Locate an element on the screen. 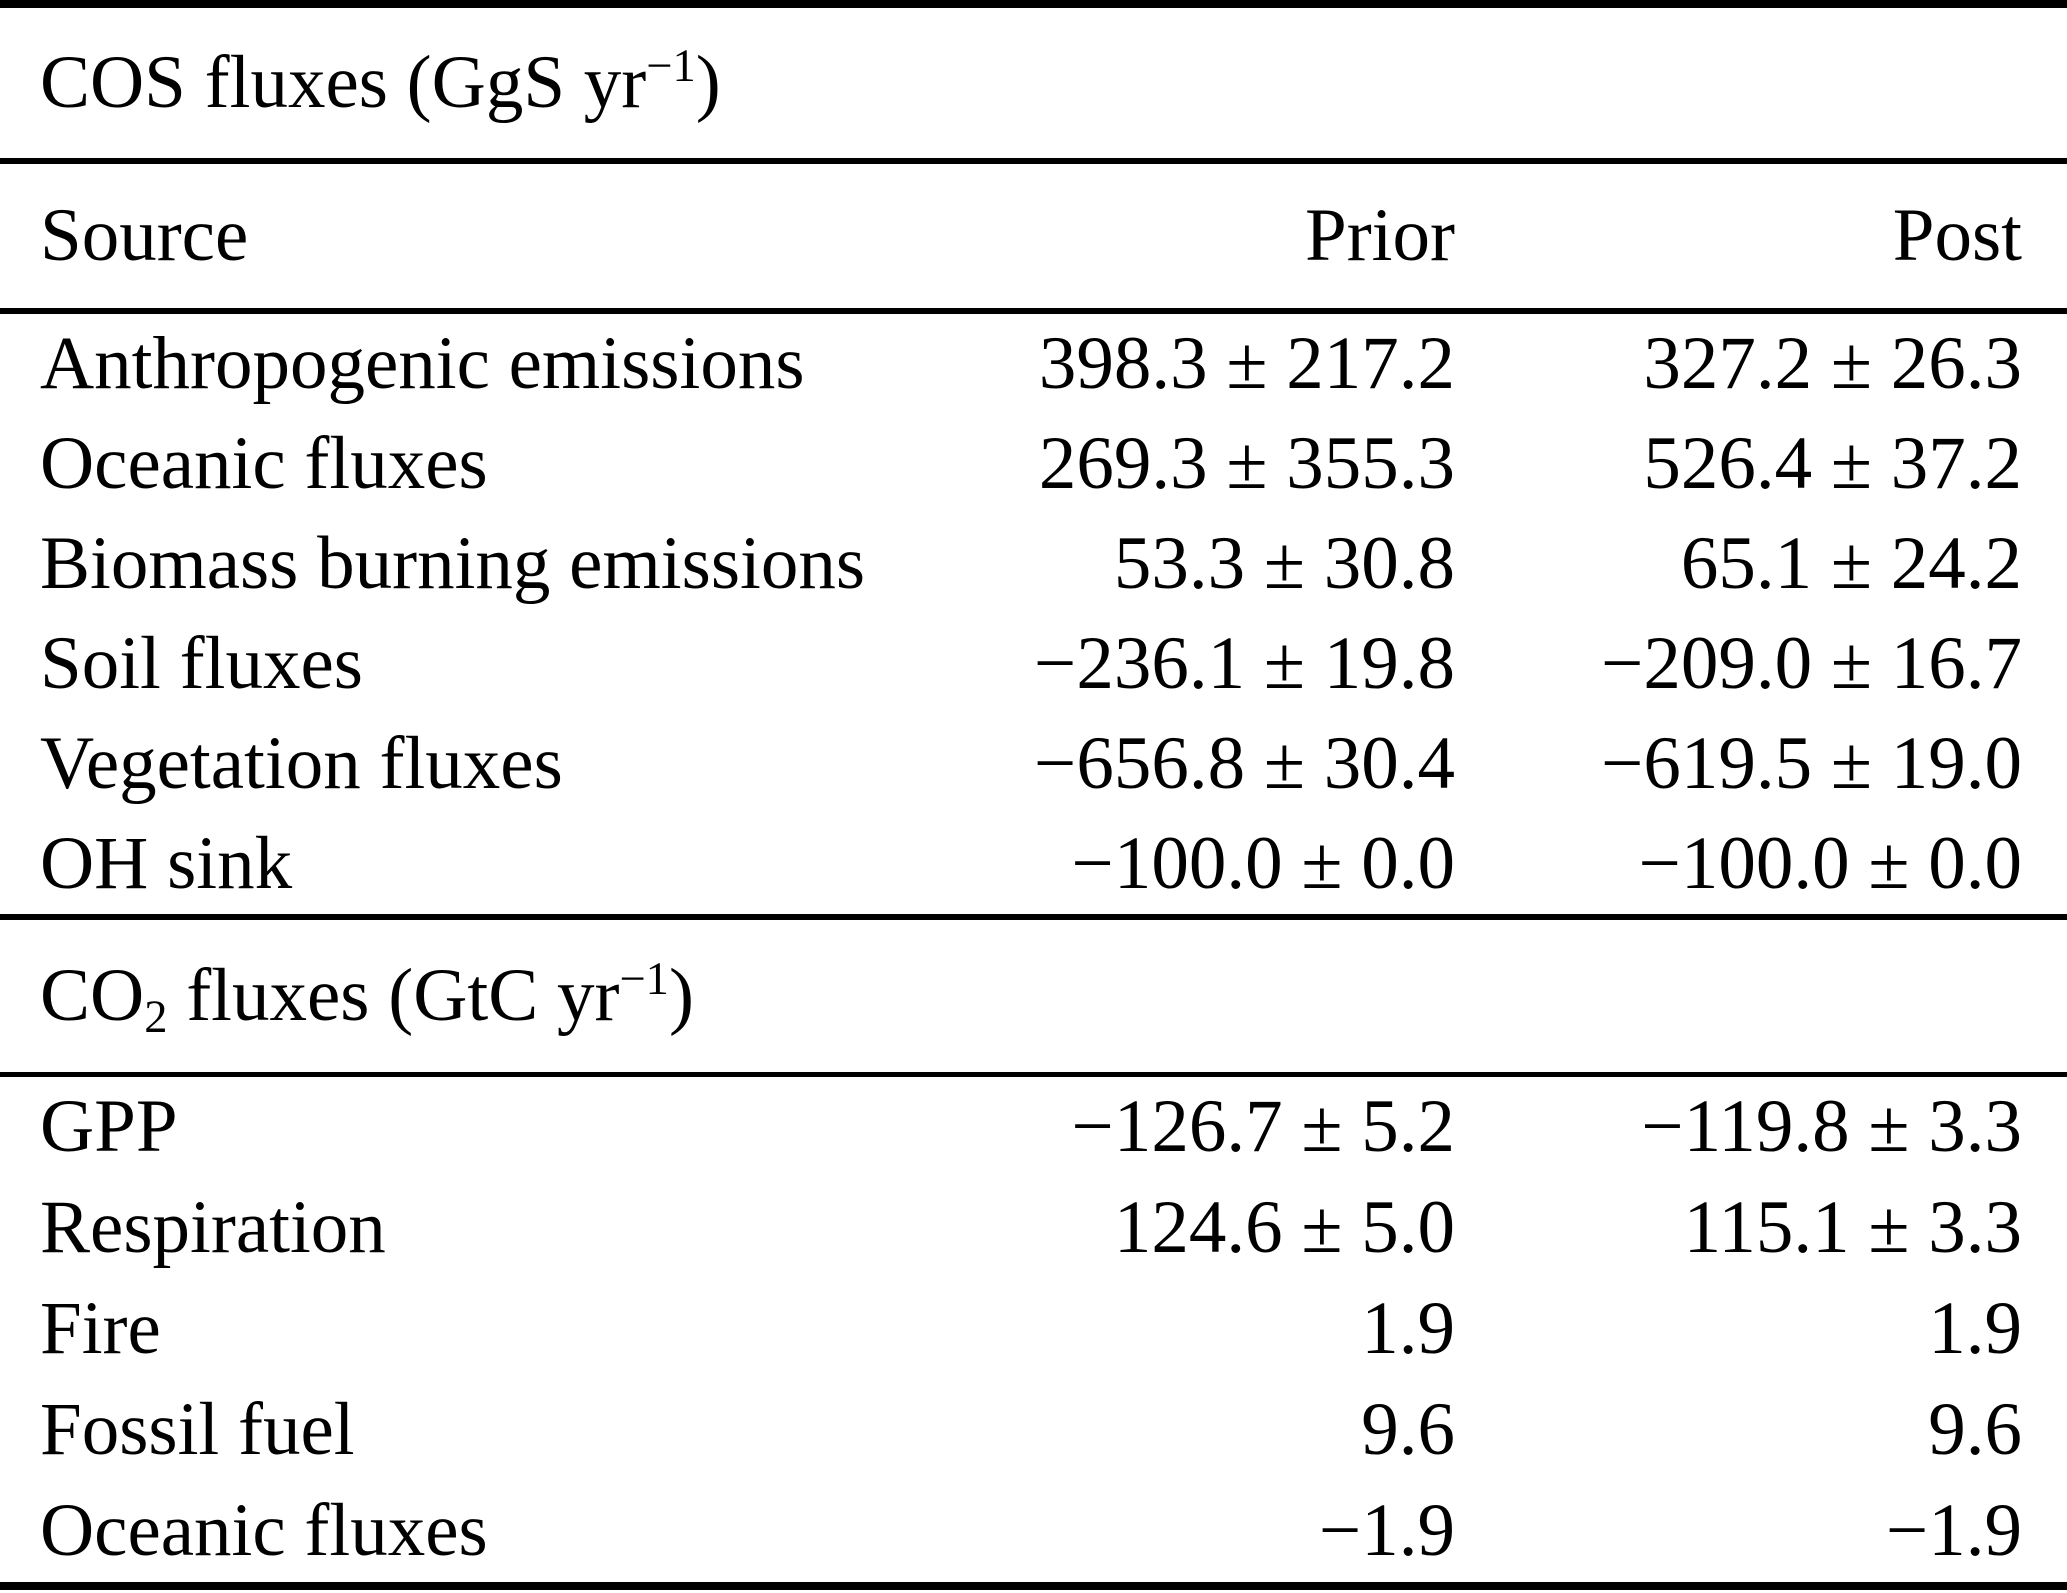 The height and width of the screenshot is (1593, 2067). co2-section-title: CO2 fluxes (GtC yr−1) is located at coordinates (1033, 997).